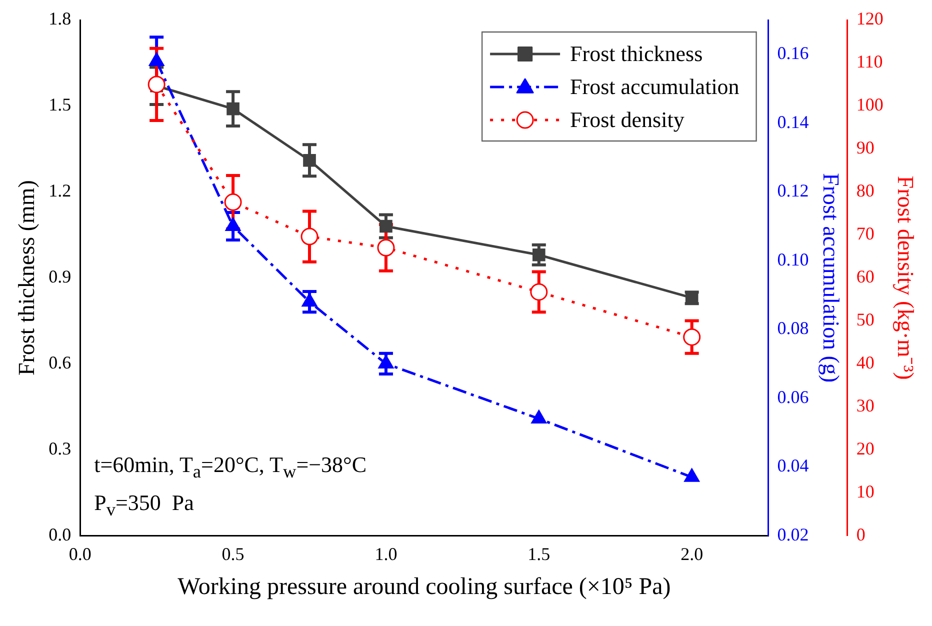 Image resolution: width=932 pixels, height=626 pixels. What do you see at coordinates (230, 466) in the screenshot?
I see `annotation: t=60min, T$_{a}$=20°C, T$_{w}$=−38°C` at bounding box center [230, 466].